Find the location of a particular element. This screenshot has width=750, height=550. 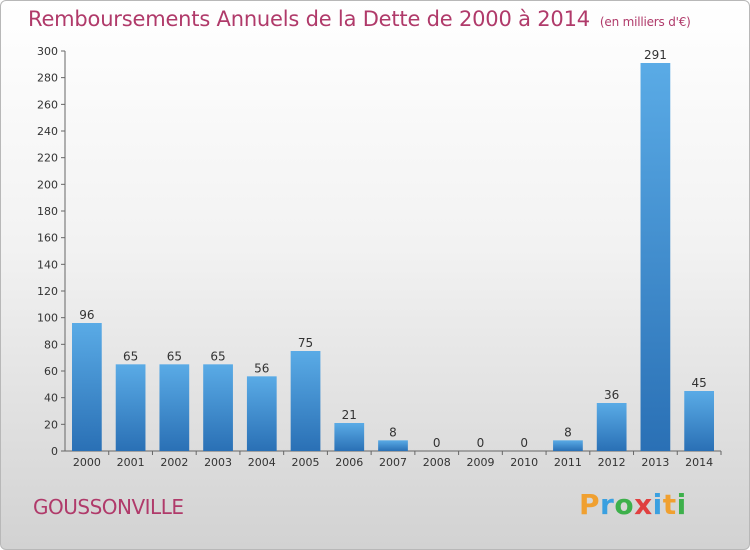

x-tick-label: 2011 is located at coordinates (568, 462).